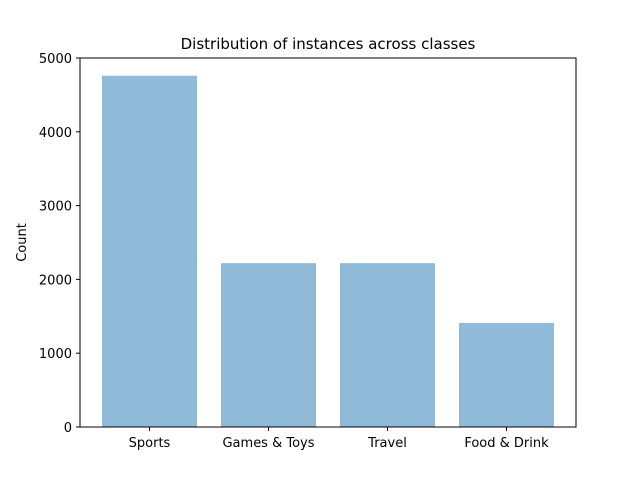 The height and width of the screenshot is (480, 640). I want to click on y-axis: 0 1000 2000 3000 4000 5000, so click(59, 244).